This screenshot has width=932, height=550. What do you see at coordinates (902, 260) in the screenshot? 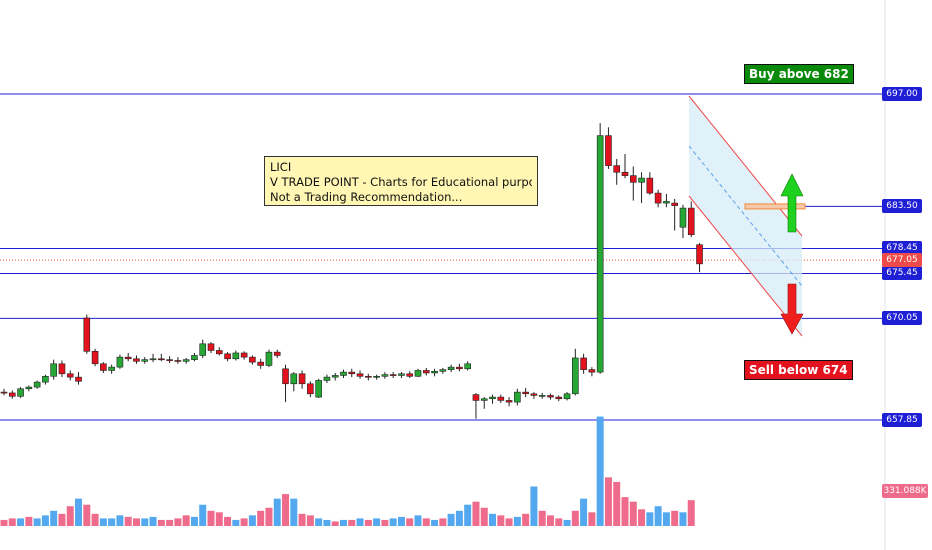
I see `last-price-label: 677.05` at bounding box center [902, 260].